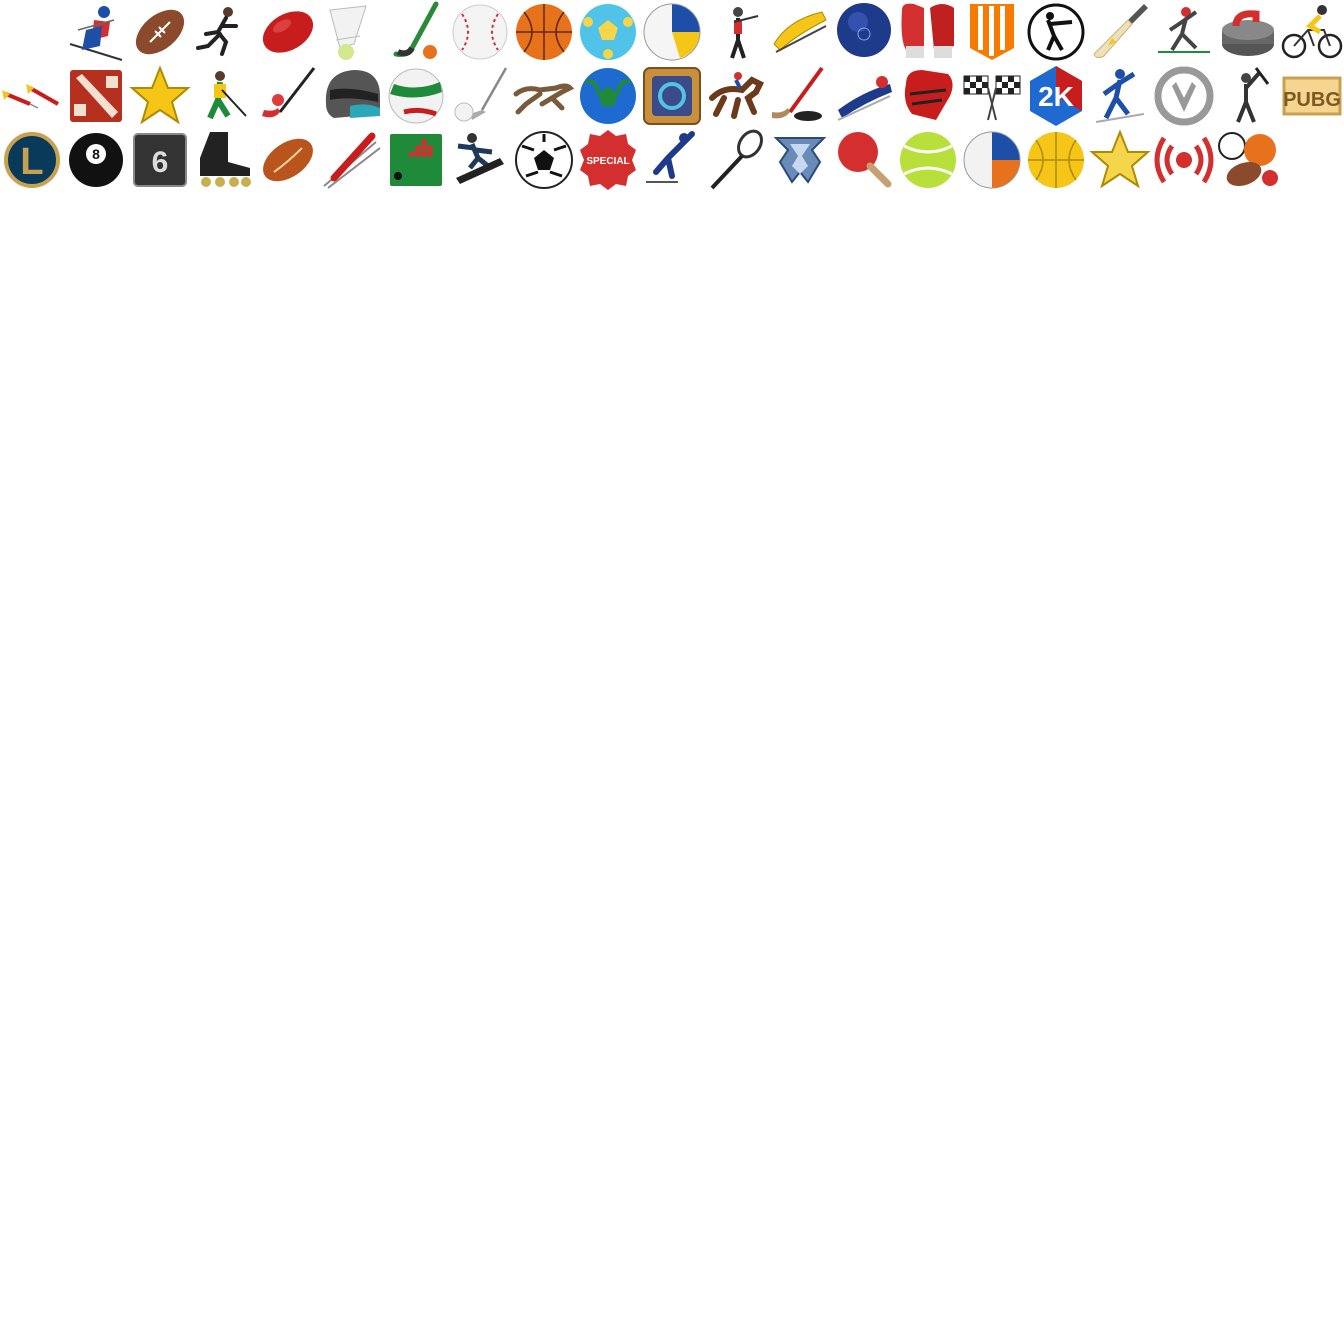 This screenshot has width=1344, height=1344. I want to click on mma-glove-icon, so click(928, 96).